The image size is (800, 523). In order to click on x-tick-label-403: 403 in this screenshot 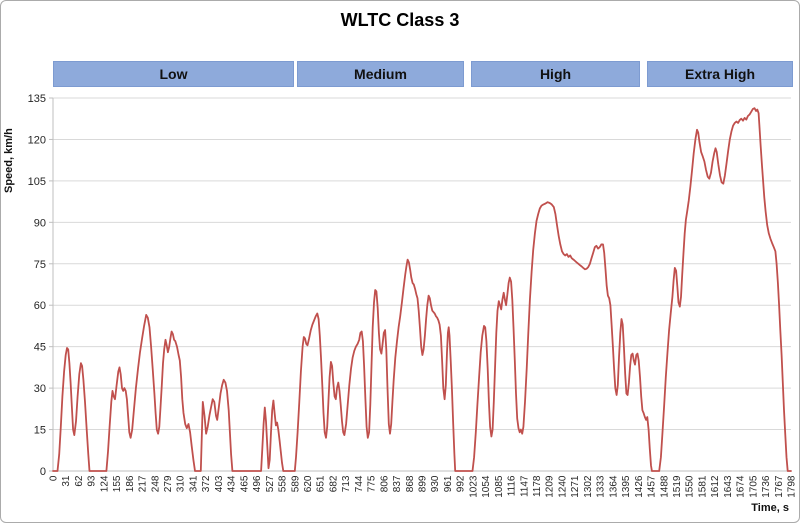, I will do `click(219, 483)`.